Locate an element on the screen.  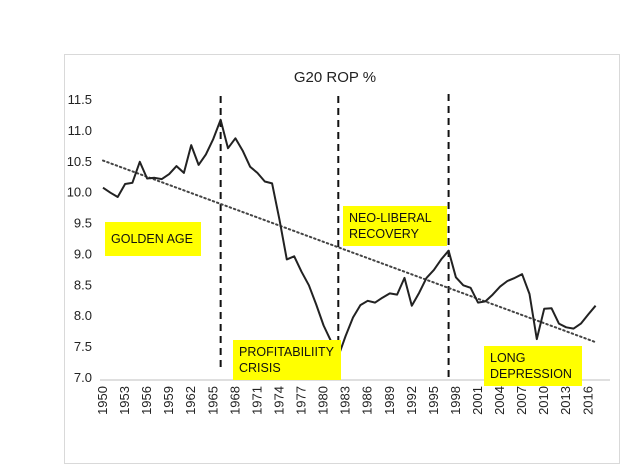
y-tick-label: 7.0 is located at coordinates (83, 377).